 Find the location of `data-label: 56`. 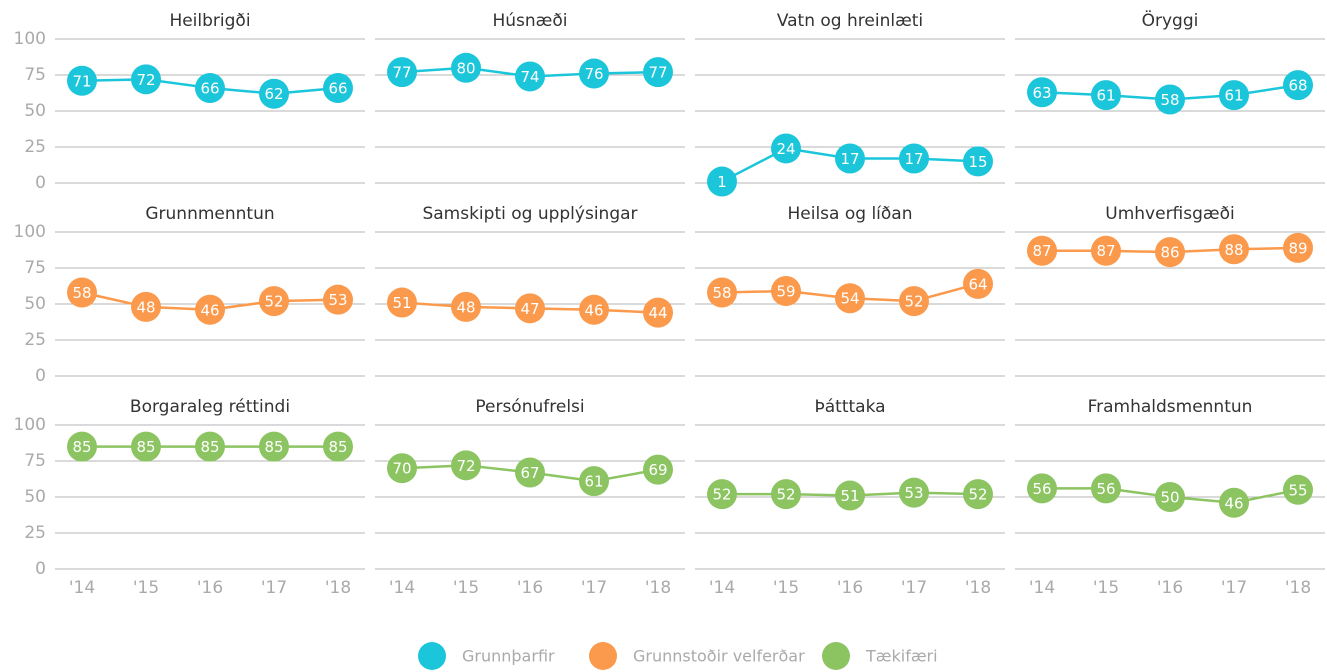

data-label: 56 is located at coordinates (1041, 489).